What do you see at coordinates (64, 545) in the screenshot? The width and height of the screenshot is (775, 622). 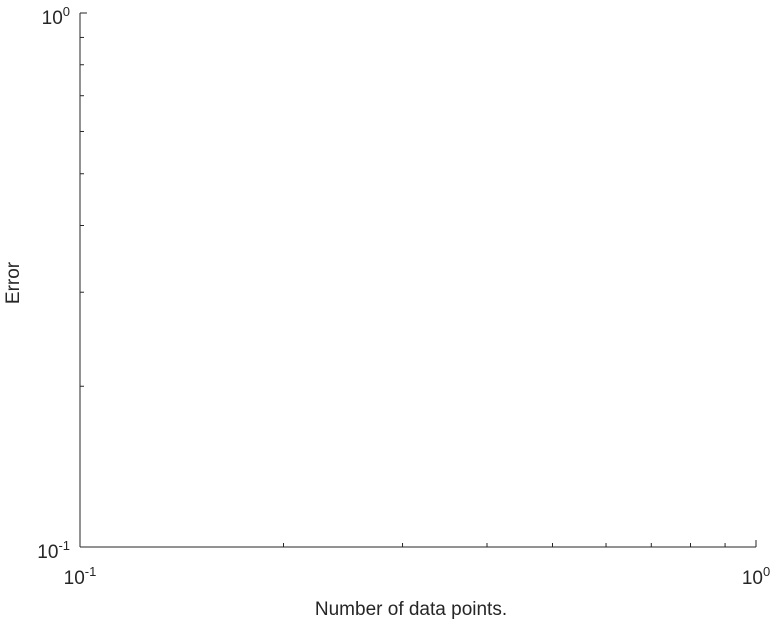 I see `y-tick-label-exponent: -1` at bounding box center [64, 545].